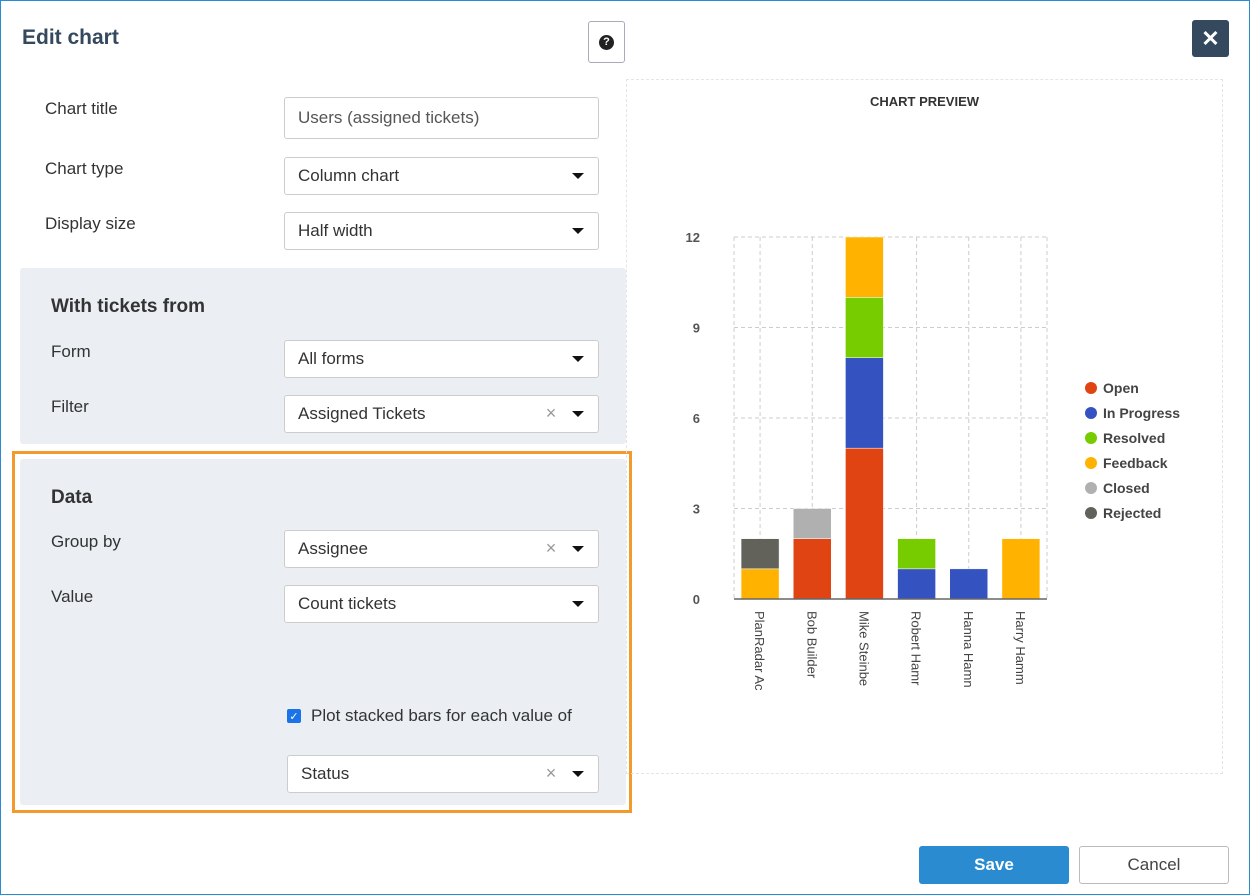  I want to click on tickets-from-heading: With tickets from, so click(128, 306).